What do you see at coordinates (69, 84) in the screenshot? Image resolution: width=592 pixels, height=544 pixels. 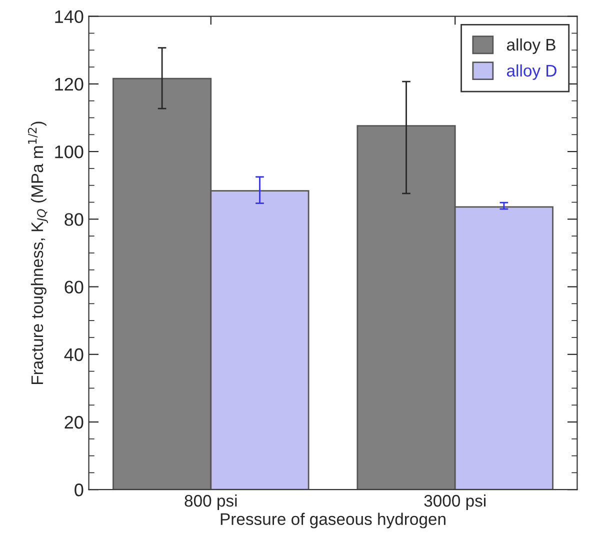 I see `y-tick-label: 120` at bounding box center [69, 84].